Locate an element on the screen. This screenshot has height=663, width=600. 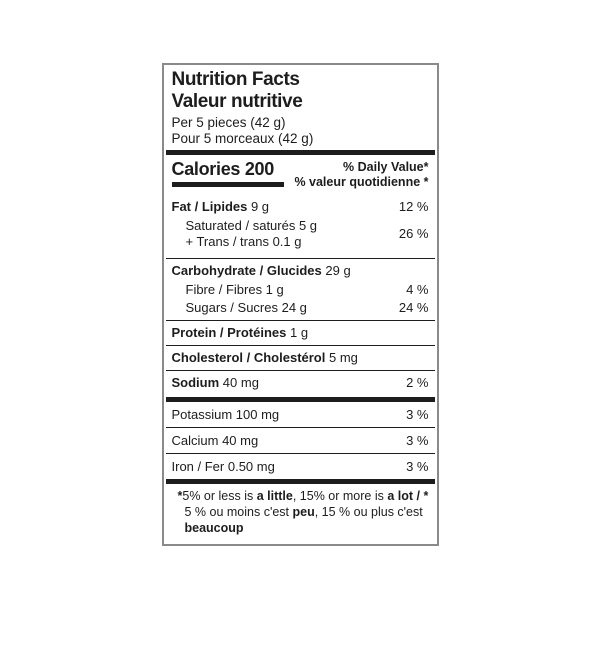
nutrient-row-potassium: Potassium 100 mg 3 % is located at coordinates (300, 414).